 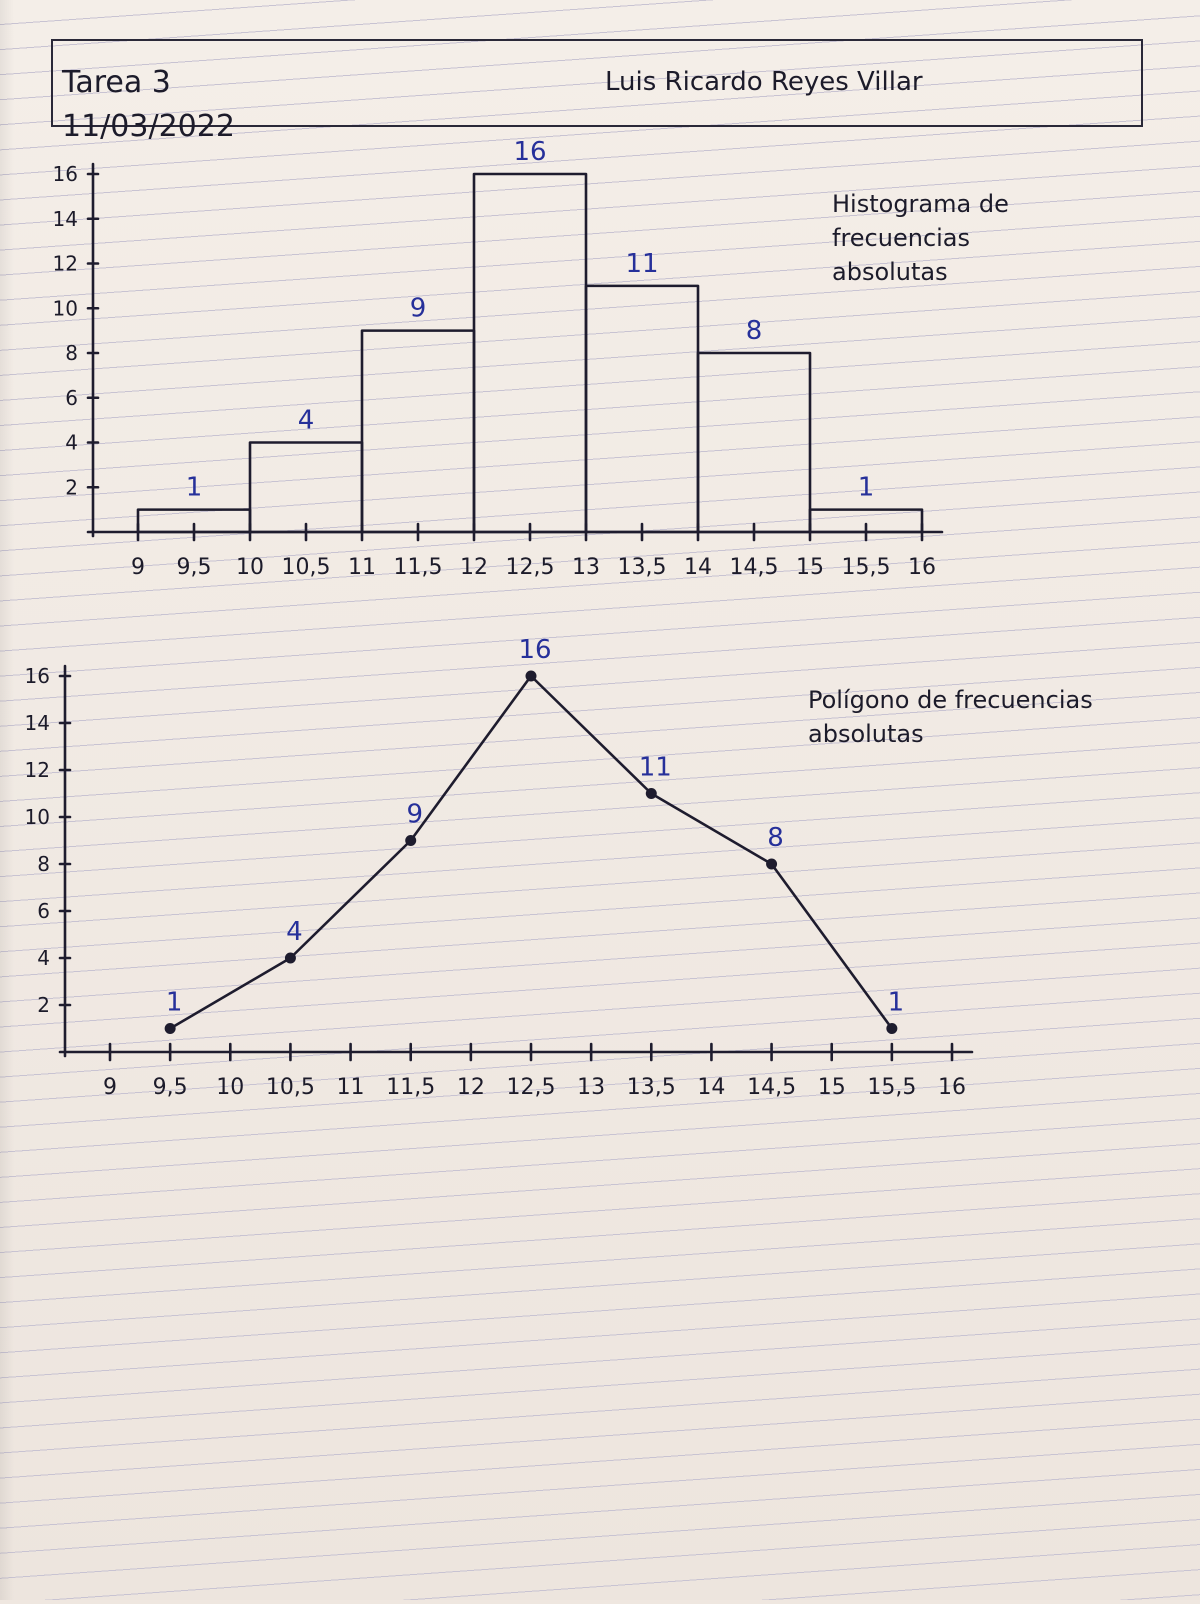 What do you see at coordinates (418, 309) in the screenshot?
I see `bar-value-label: 9` at bounding box center [418, 309].